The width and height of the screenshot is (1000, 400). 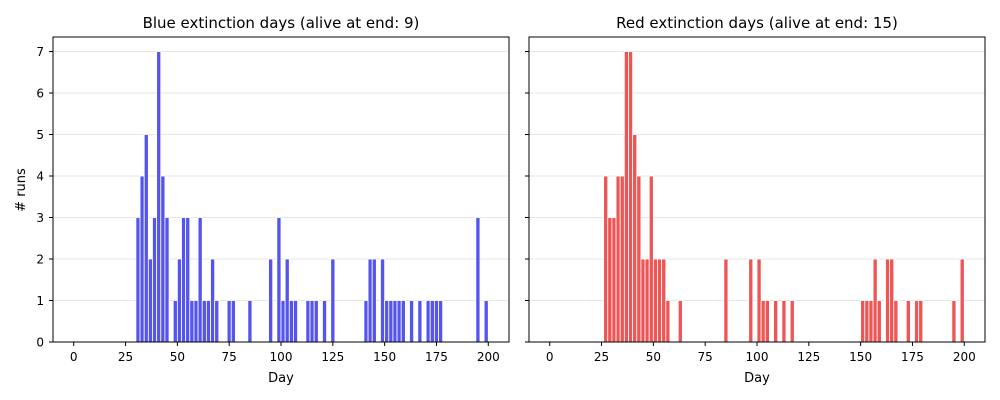 I want to click on red-x-ticks: 0 25 50 75 100 125 150 175 200, so click(x=761, y=353).